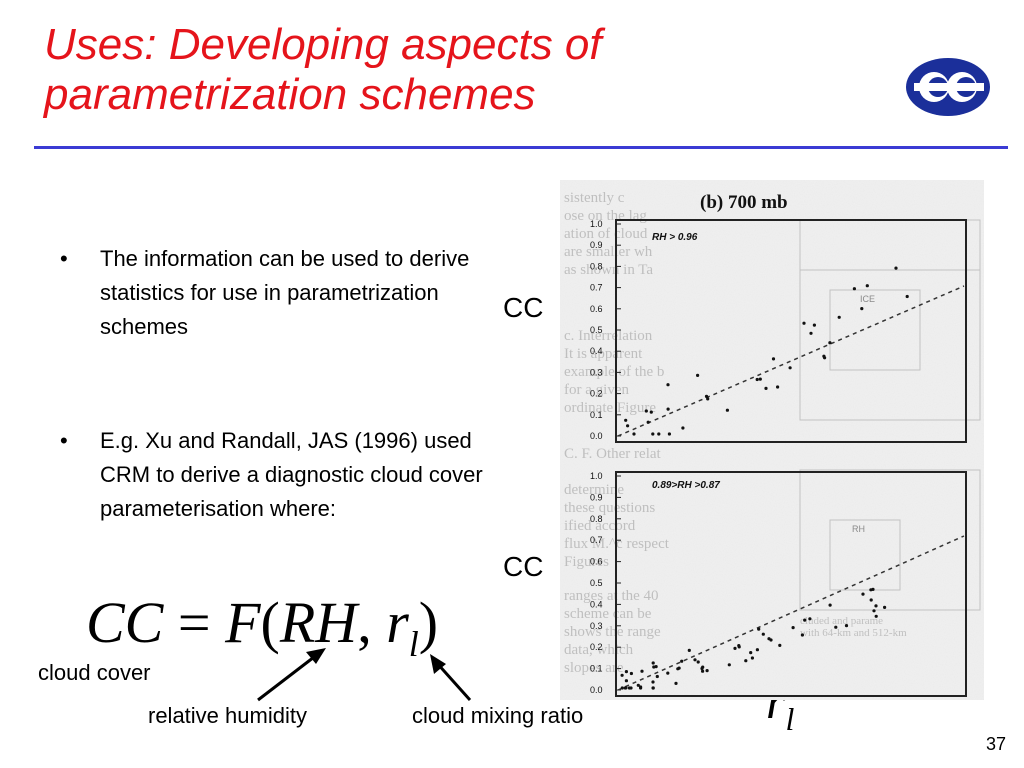 The height and width of the screenshot is (768, 1024). What do you see at coordinates (606, 234) in the screenshot?
I see `svg-text: ation of cloud` at bounding box center [606, 234].